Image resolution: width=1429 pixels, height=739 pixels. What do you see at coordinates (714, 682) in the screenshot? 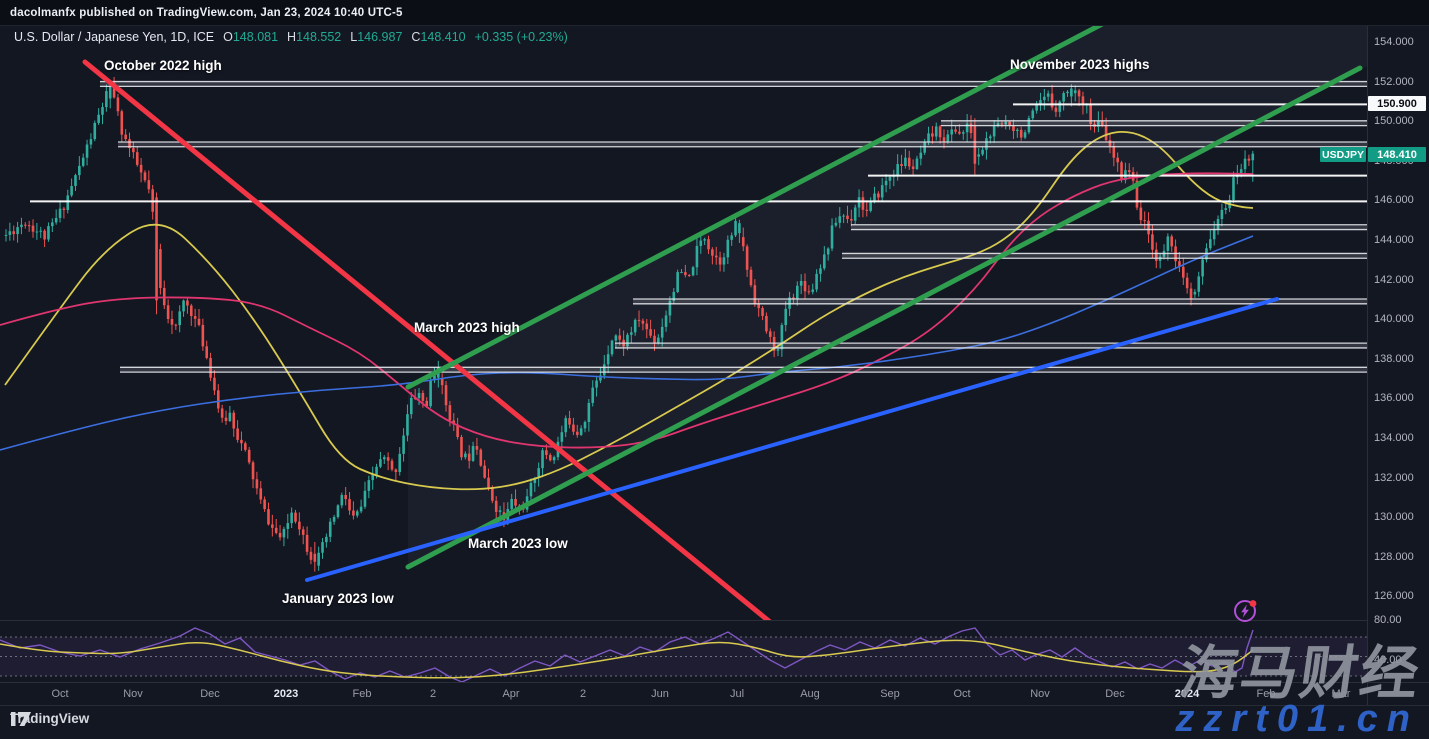
I see `time-axis-separator` at bounding box center [714, 682].